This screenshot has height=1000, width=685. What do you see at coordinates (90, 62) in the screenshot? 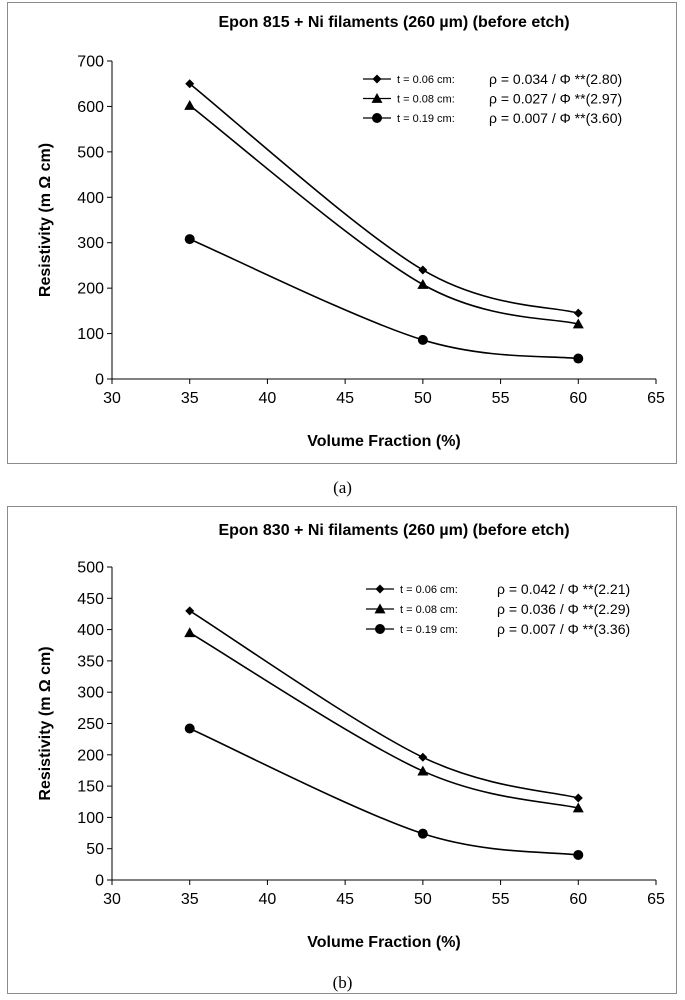
I see `y-tick-label: 700` at bounding box center [90, 62].